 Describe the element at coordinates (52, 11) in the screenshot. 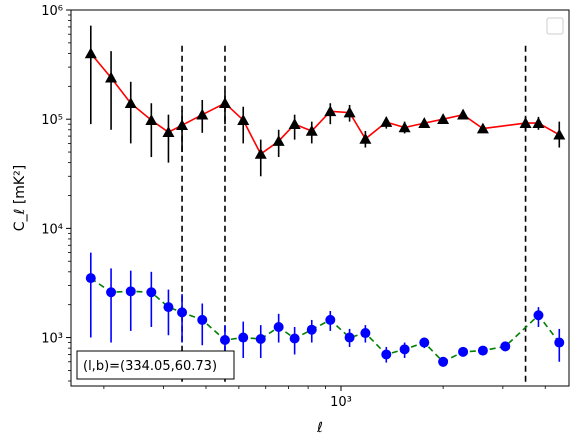

I see `y-tick-label: 10⁶` at that location.